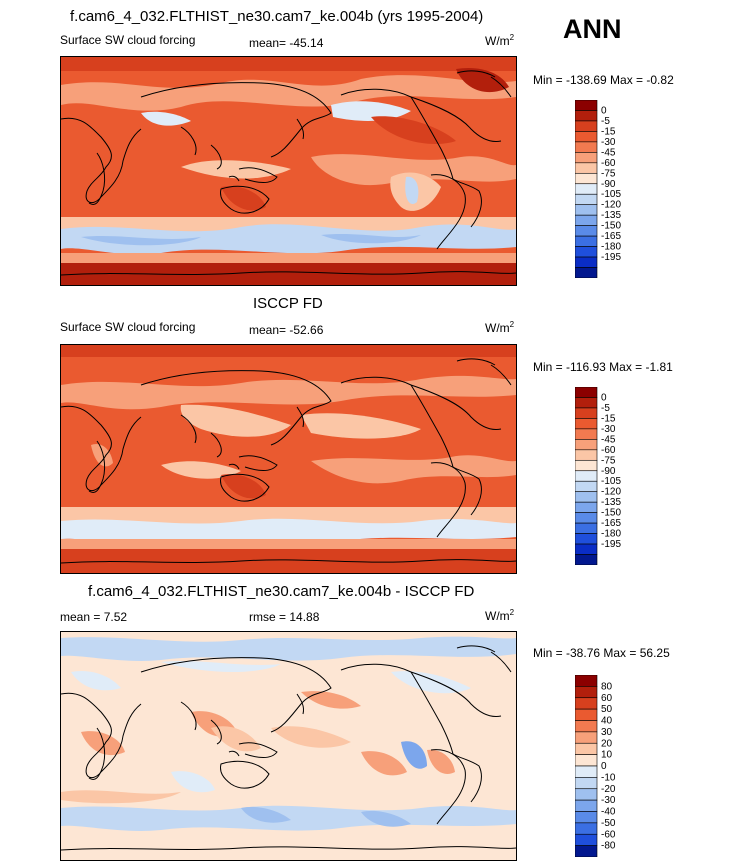 The width and height of the screenshot is (732, 865). What do you see at coordinates (611, 205) in the screenshot?
I see `colorbar-tick-label: -120` at bounding box center [611, 205].